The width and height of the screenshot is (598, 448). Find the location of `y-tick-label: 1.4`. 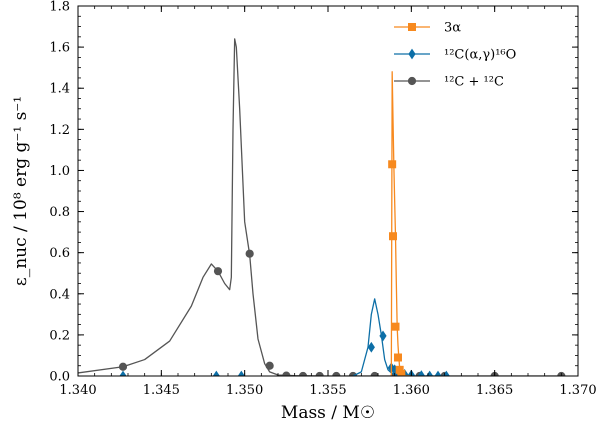

y-tick-label: 1.4 is located at coordinates (59, 89).